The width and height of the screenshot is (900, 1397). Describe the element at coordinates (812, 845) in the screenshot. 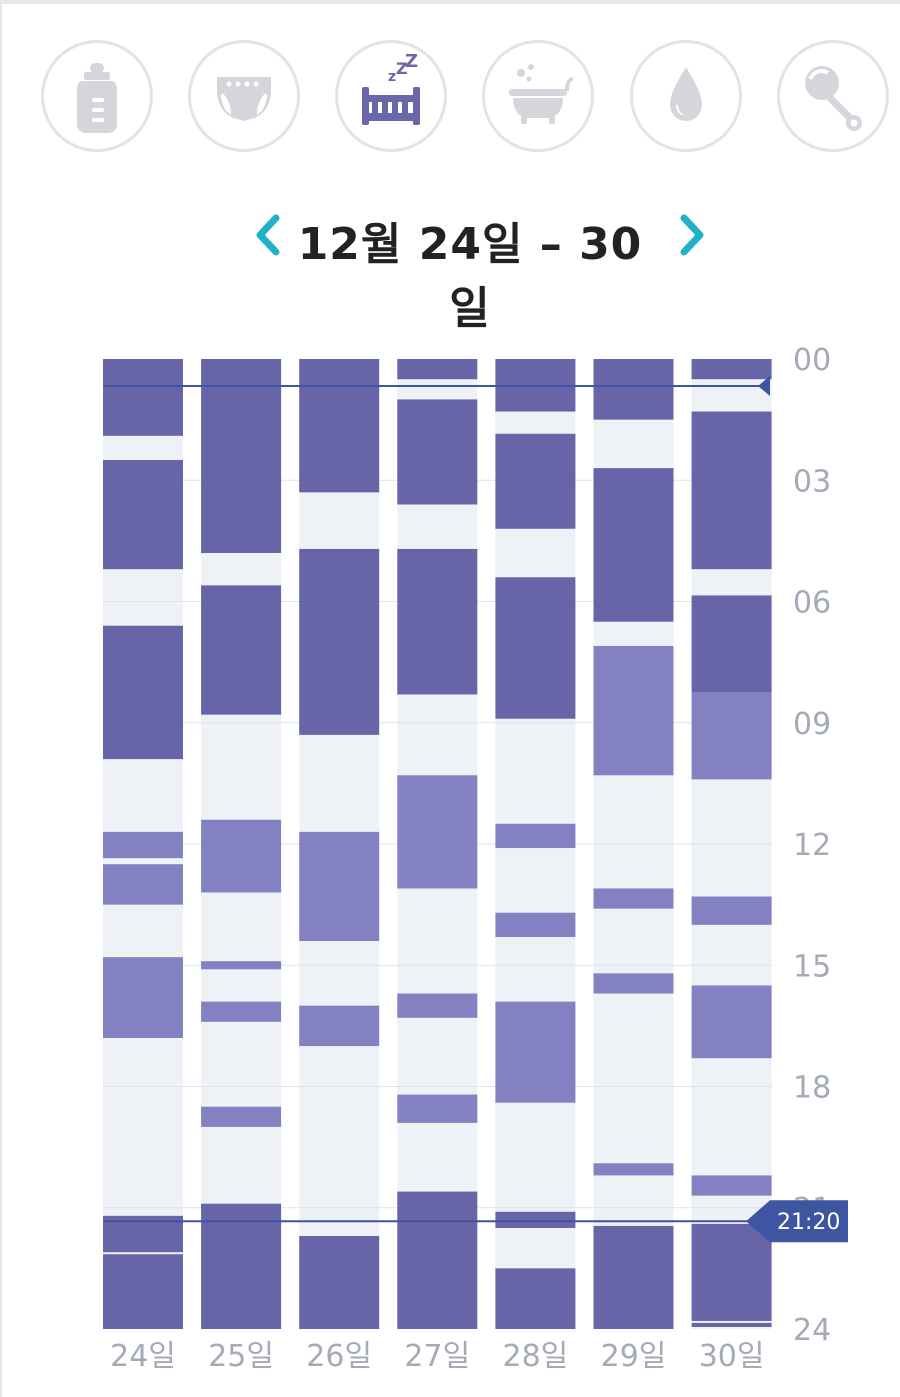

I see `y-tick-label: 12` at that location.